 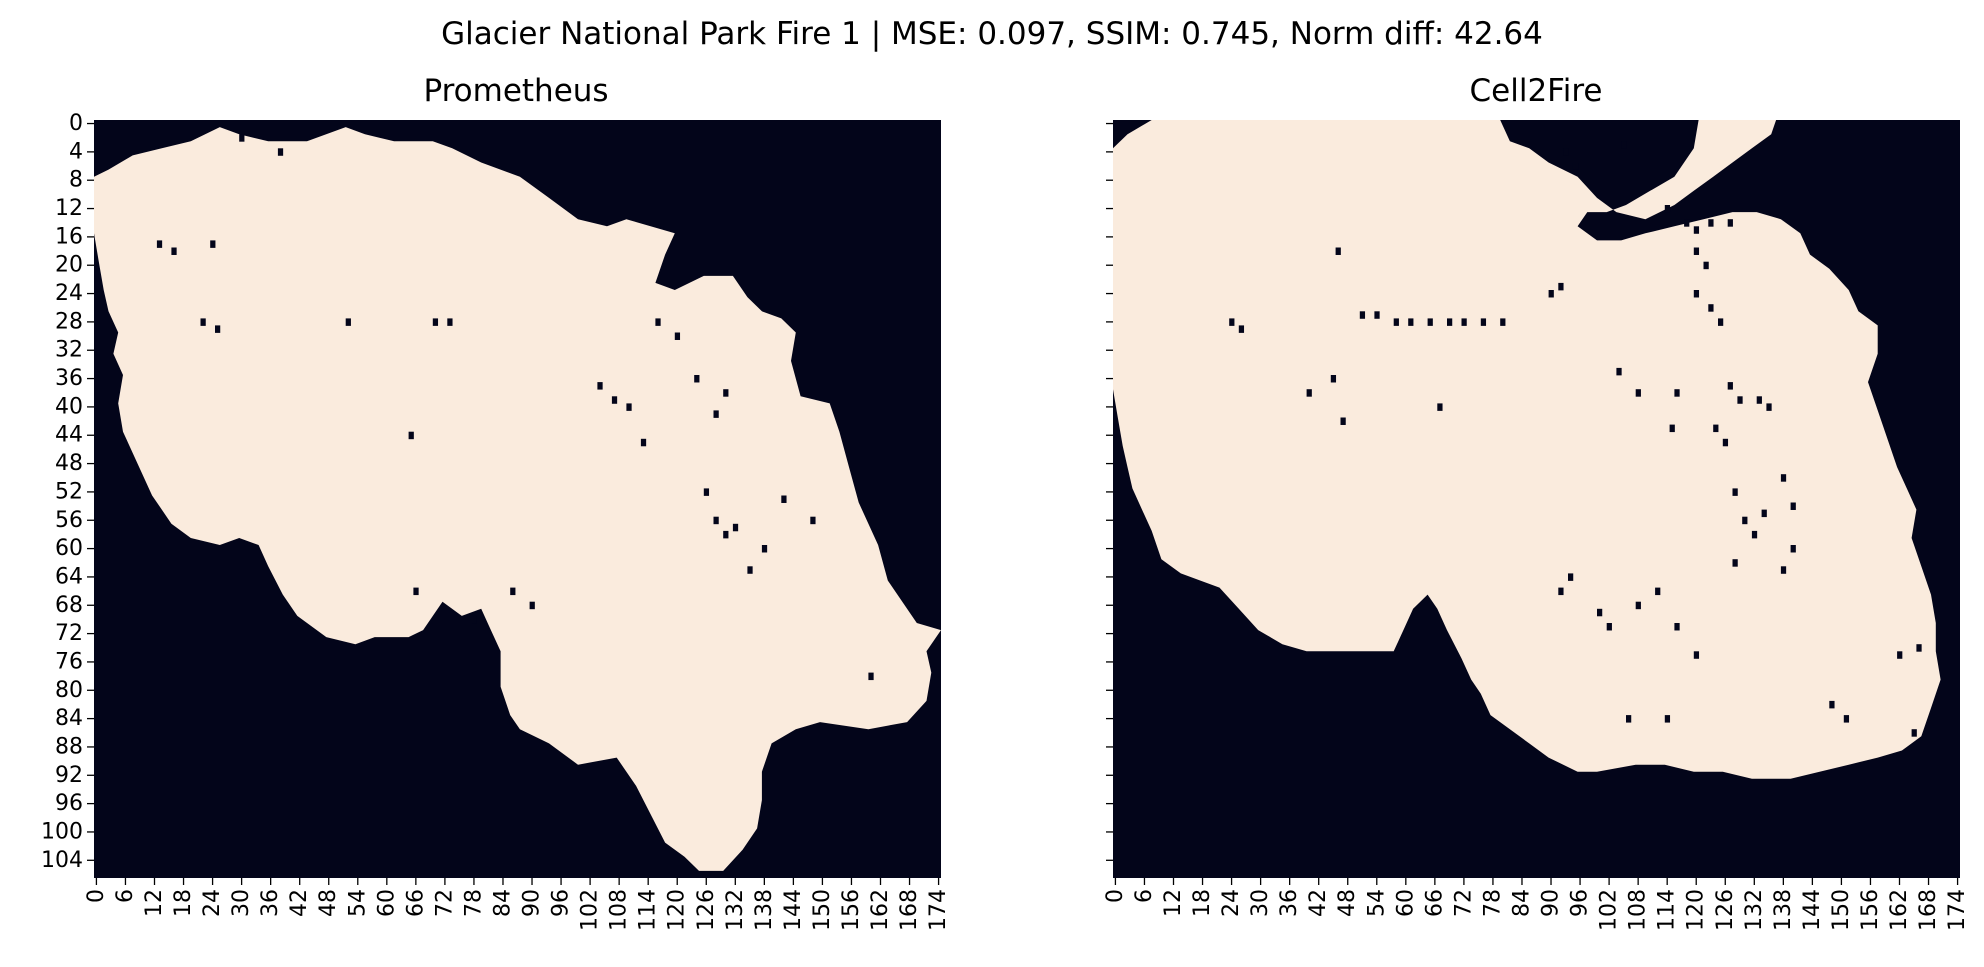 I want to click on y-tick-label: 0, so click(x=76, y=123).